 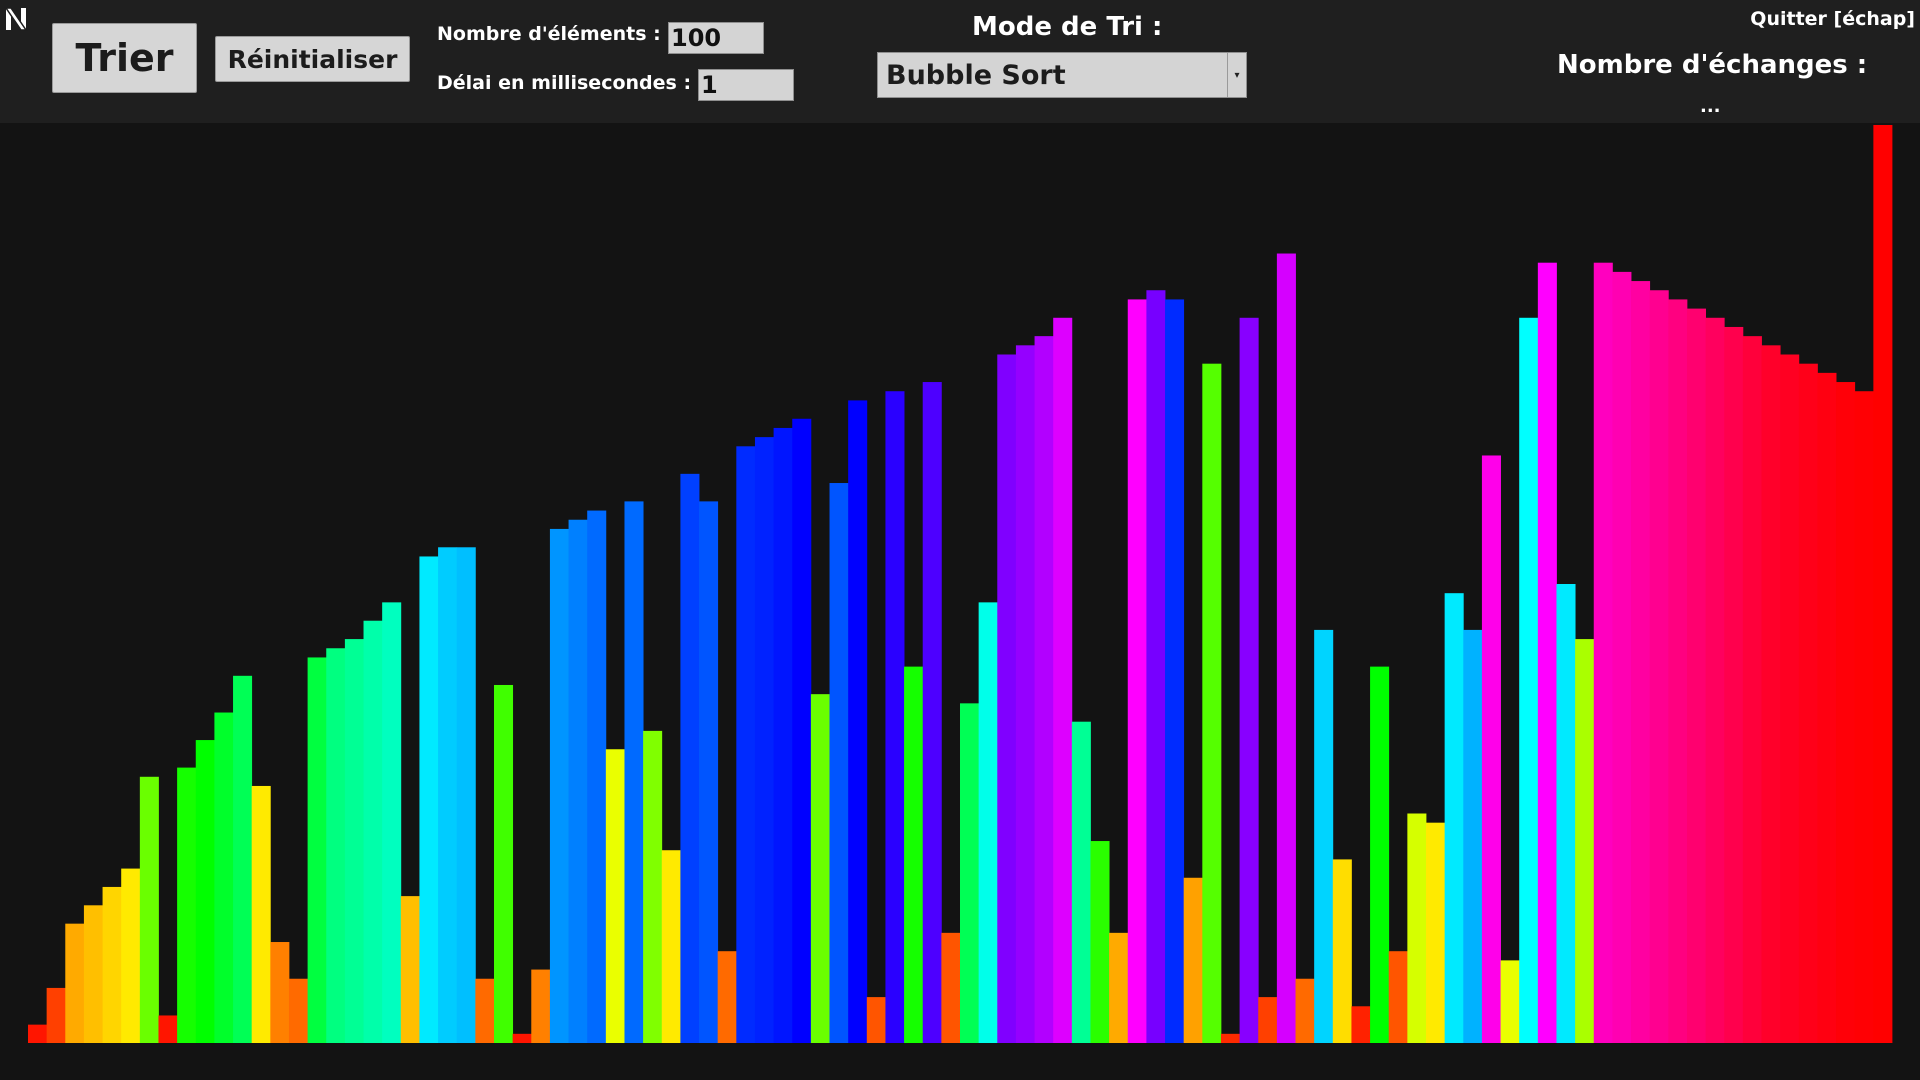 What do you see at coordinates (976, 75) in the screenshot?
I see `sort-mode-value: Bubble Sort` at bounding box center [976, 75].